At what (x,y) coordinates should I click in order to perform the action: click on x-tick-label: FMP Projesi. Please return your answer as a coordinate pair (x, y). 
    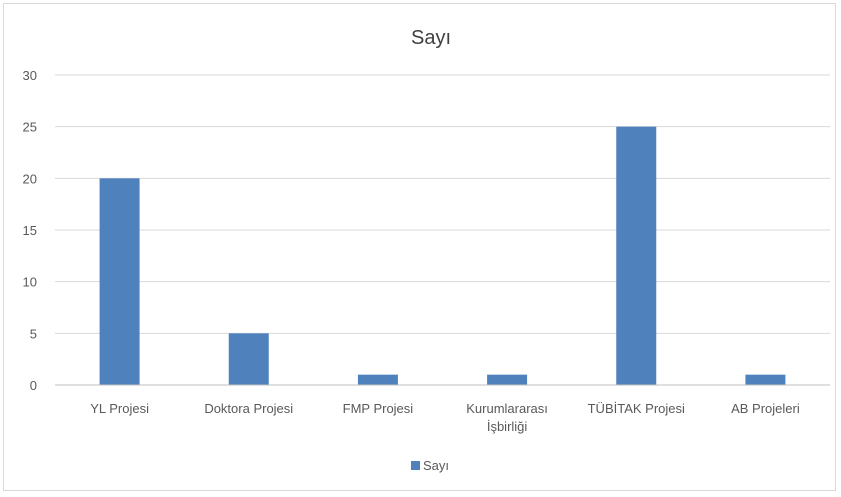
    Looking at the image, I should click on (378, 408).